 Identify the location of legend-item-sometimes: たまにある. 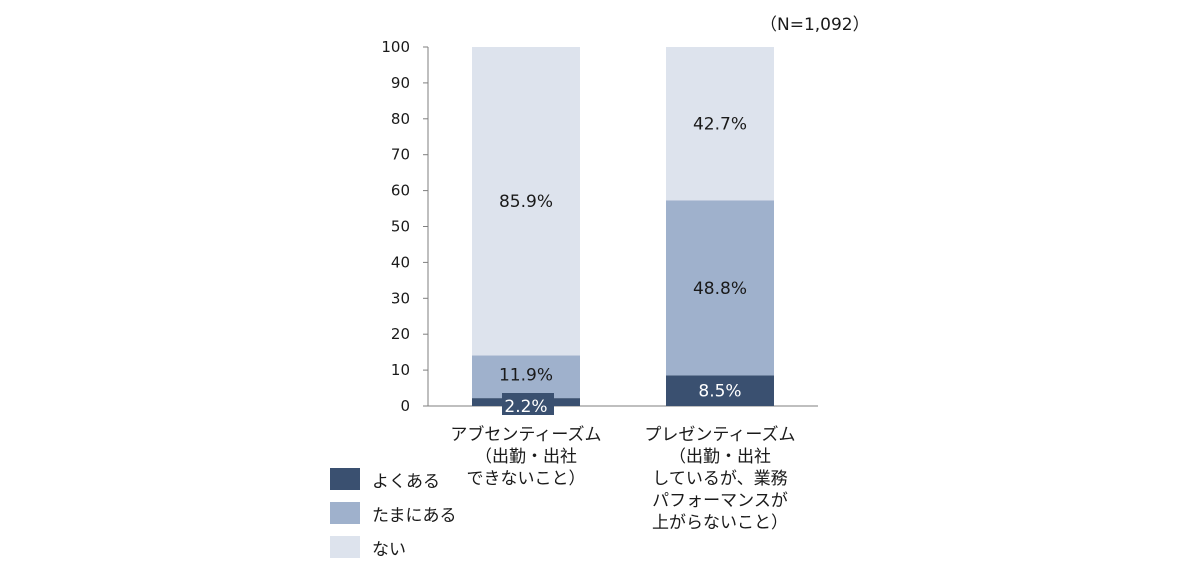
(393, 513).